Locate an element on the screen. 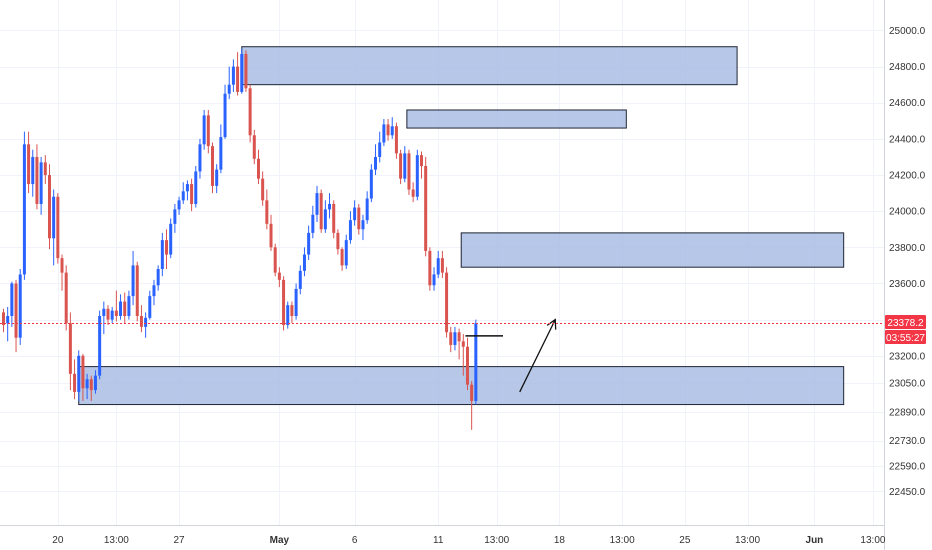 The height and width of the screenshot is (550, 932). price-tick-label: 24400.0 is located at coordinates (907, 139).